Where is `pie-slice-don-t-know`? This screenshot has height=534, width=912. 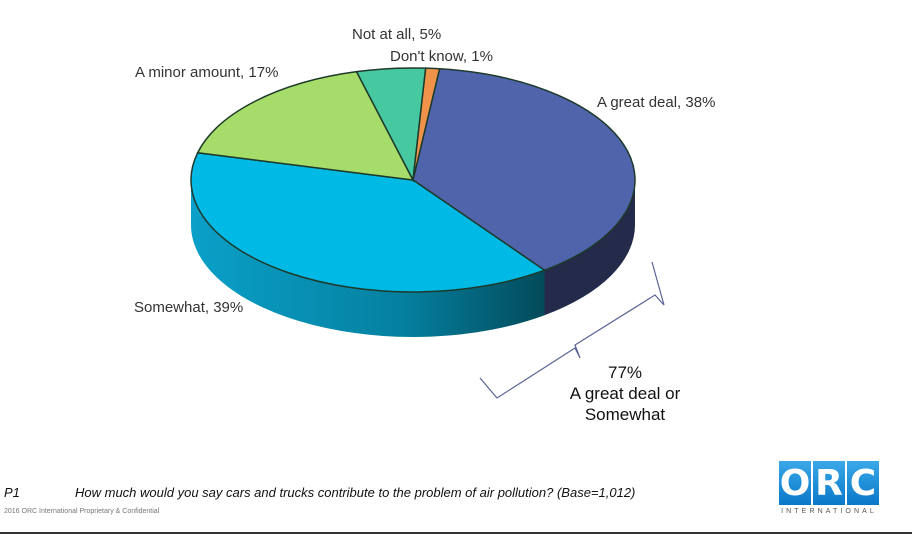 pie-slice-don-t-know is located at coordinates (426, 124).